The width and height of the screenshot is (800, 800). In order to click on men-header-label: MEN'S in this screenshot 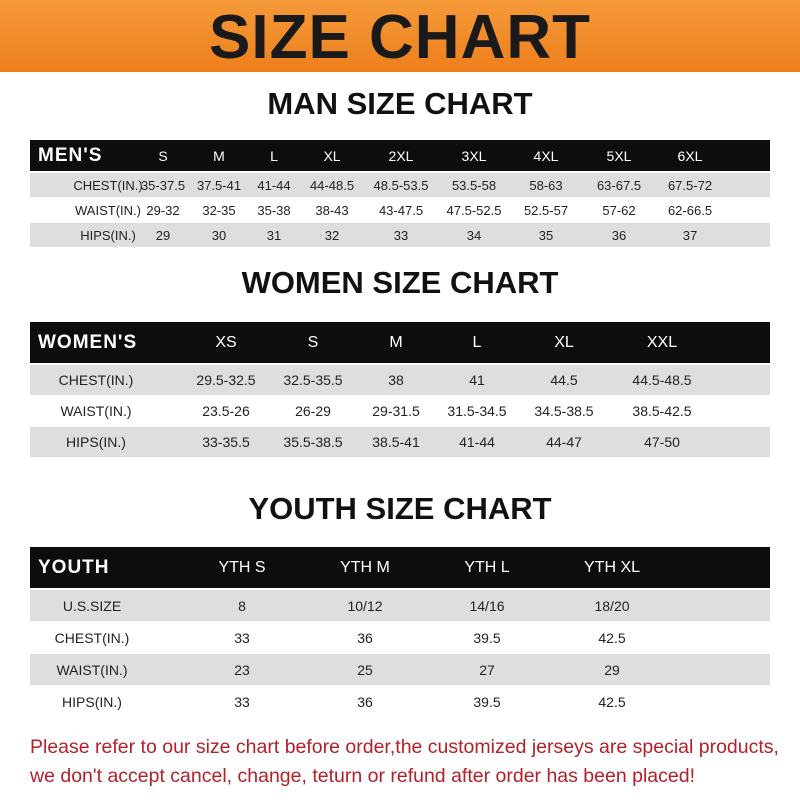, I will do `click(70, 155)`.